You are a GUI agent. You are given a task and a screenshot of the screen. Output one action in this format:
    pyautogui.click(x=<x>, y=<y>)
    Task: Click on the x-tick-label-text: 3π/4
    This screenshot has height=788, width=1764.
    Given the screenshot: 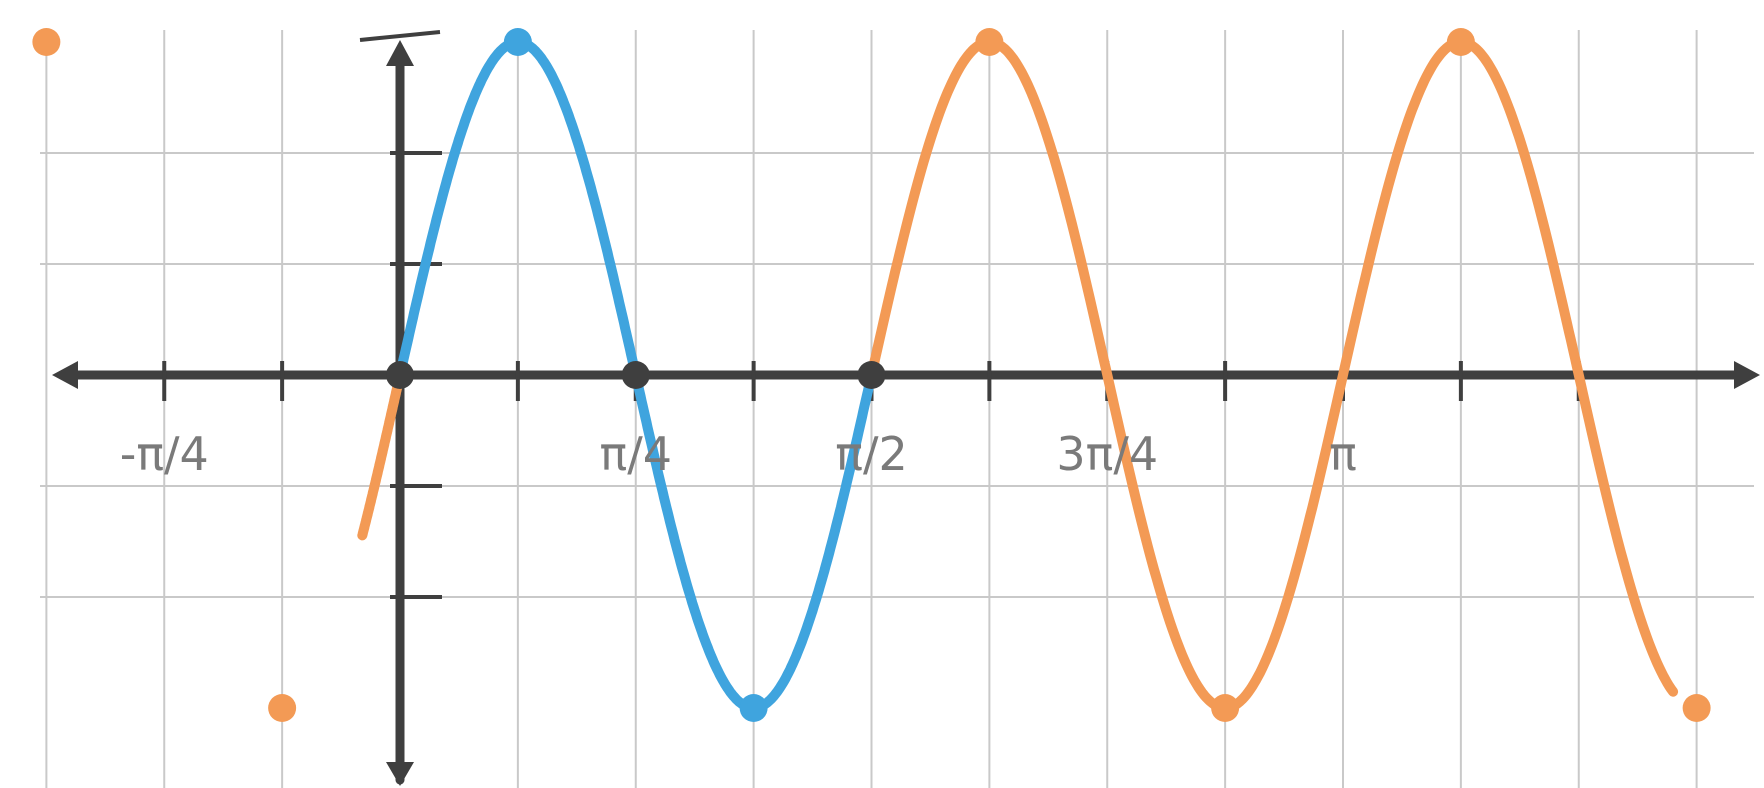 What is the action you would take?
    pyautogui.click(x=1107, y=454)
    